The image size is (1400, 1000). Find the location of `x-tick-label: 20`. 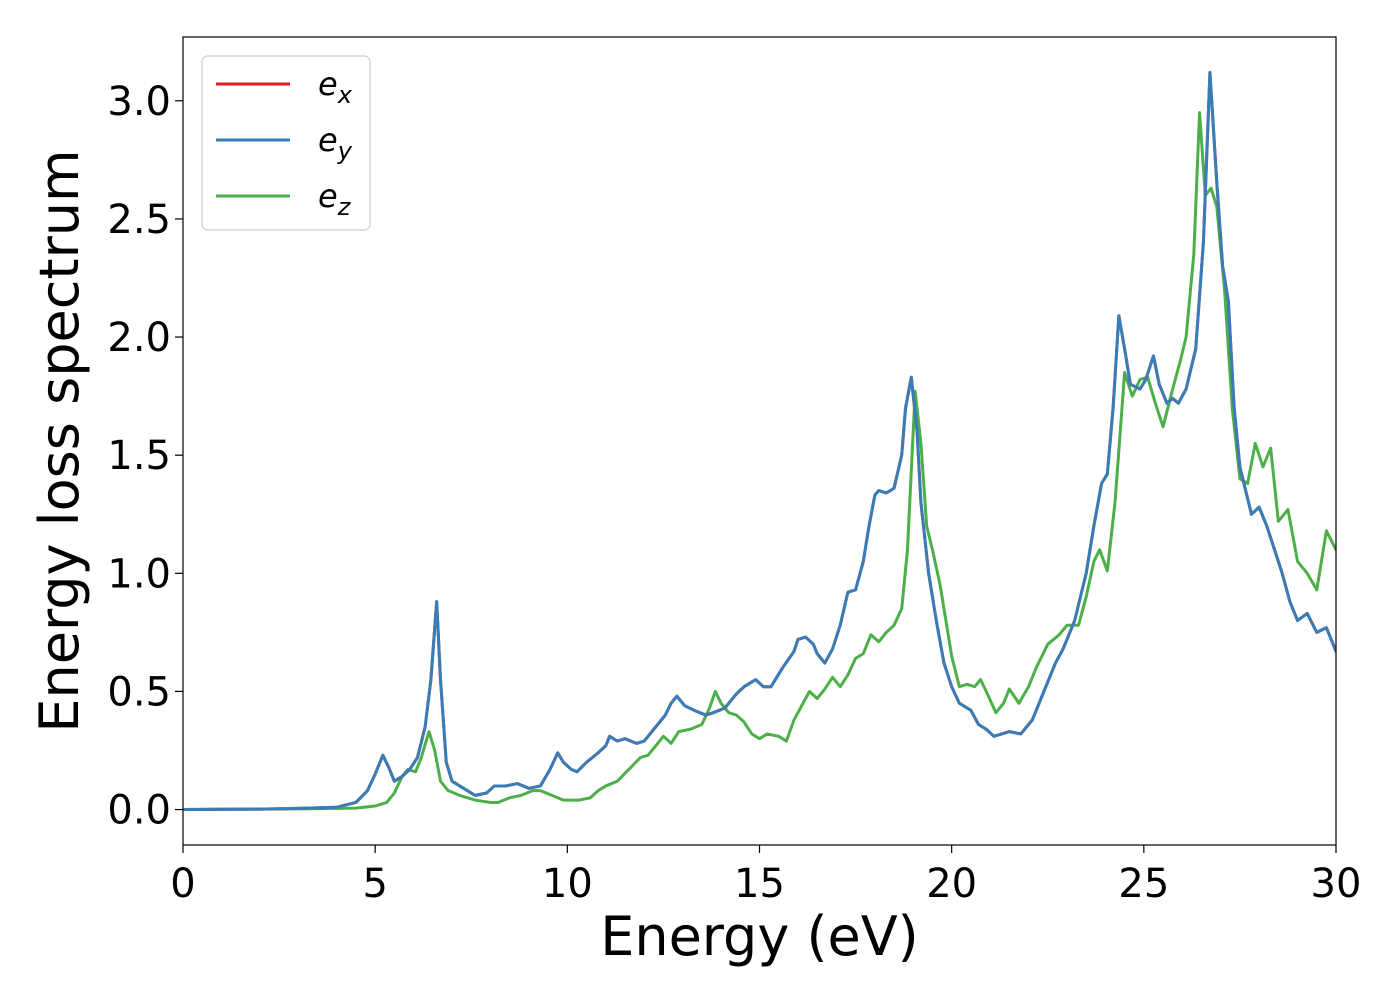

x-tick-label: 20 is located at coordinates (951, 884).